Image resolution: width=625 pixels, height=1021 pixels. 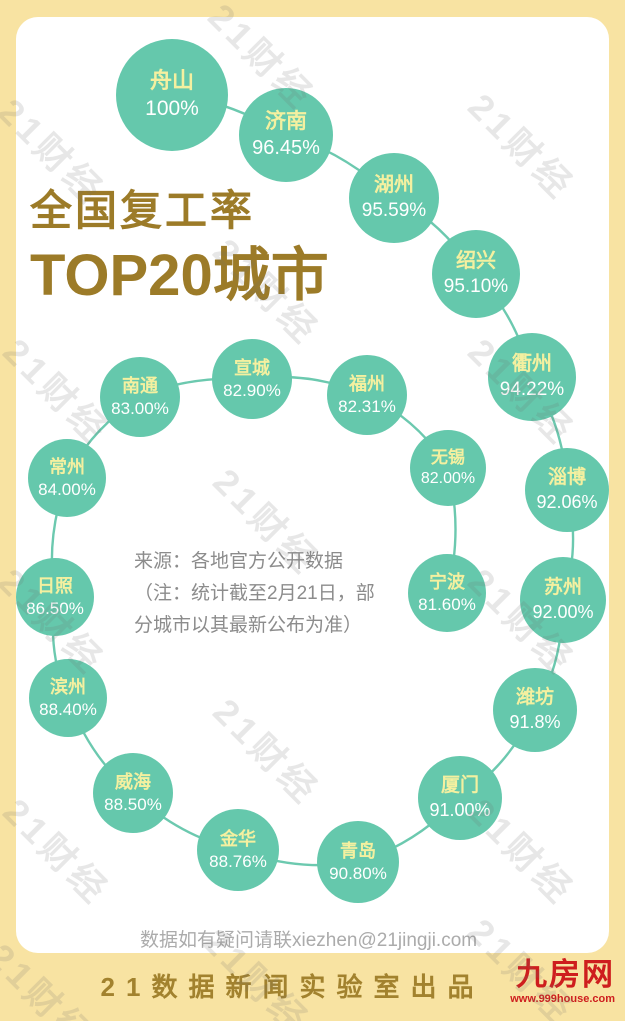 What do you see at coordinates (459, 786) in the screenshot?
I see `city-name: 厦门` at bounding box center [459, 786].